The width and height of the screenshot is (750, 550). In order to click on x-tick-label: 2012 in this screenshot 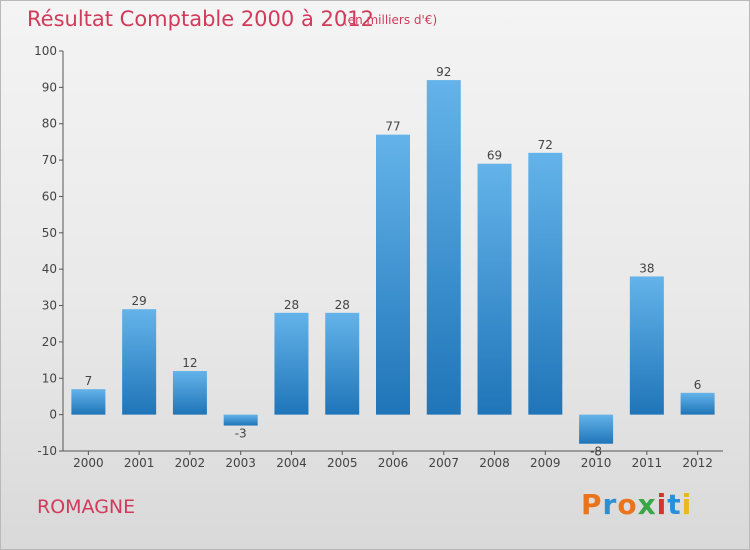, I will do `click(697, 463)`.